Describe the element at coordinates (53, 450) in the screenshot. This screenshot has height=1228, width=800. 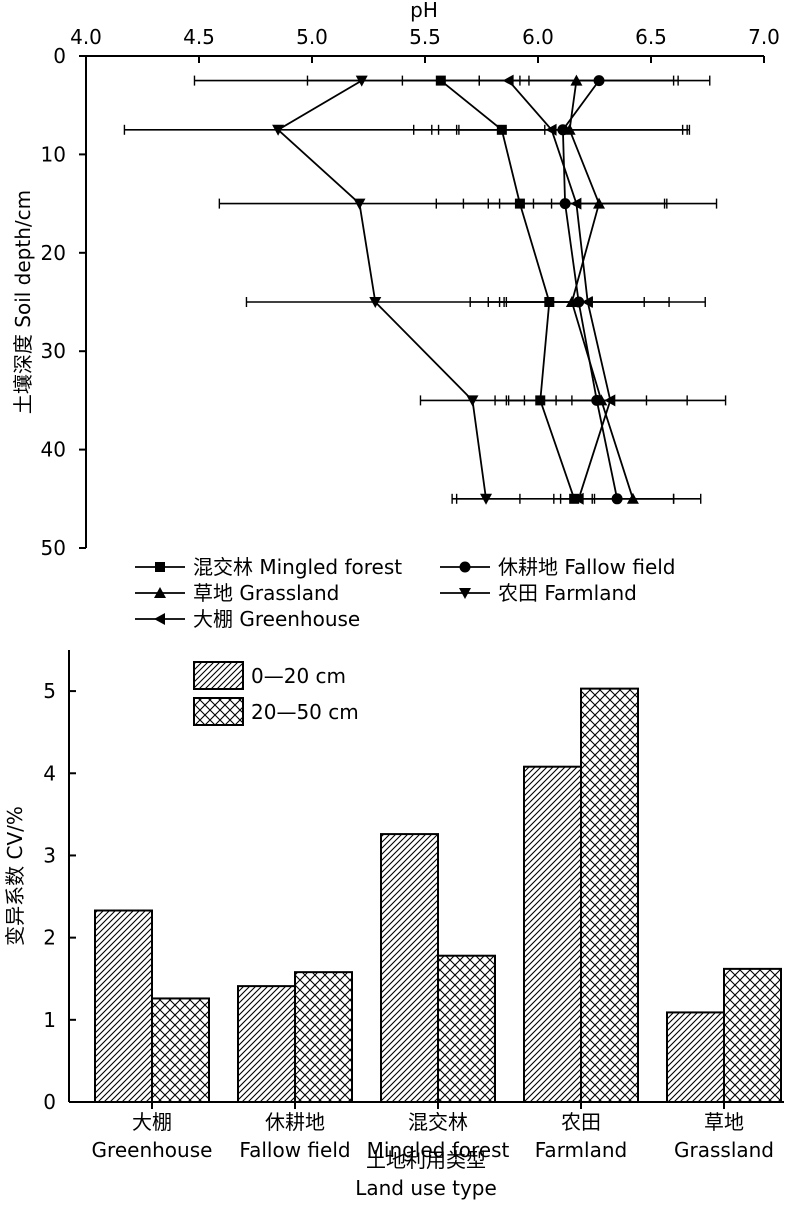
I see `ph-y-tick-label: 40` at that location.